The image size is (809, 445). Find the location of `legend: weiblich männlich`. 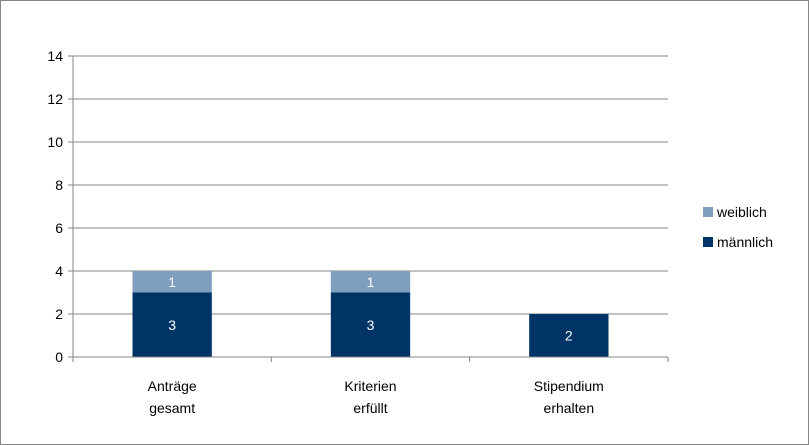

legend: weiblich männlich is located at coordinates (738, 227).